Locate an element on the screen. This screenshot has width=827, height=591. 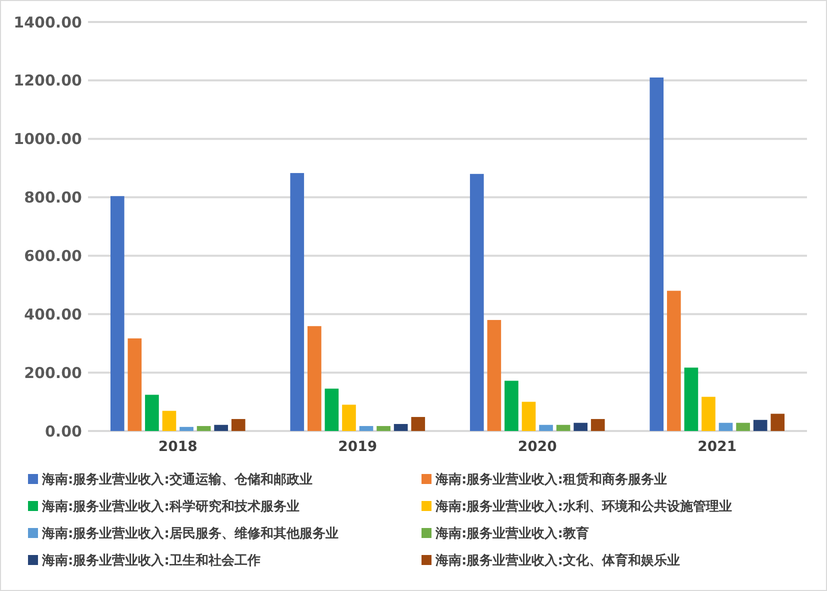
y-tick-label: 1000.00 is located at coordinates (48, 139).